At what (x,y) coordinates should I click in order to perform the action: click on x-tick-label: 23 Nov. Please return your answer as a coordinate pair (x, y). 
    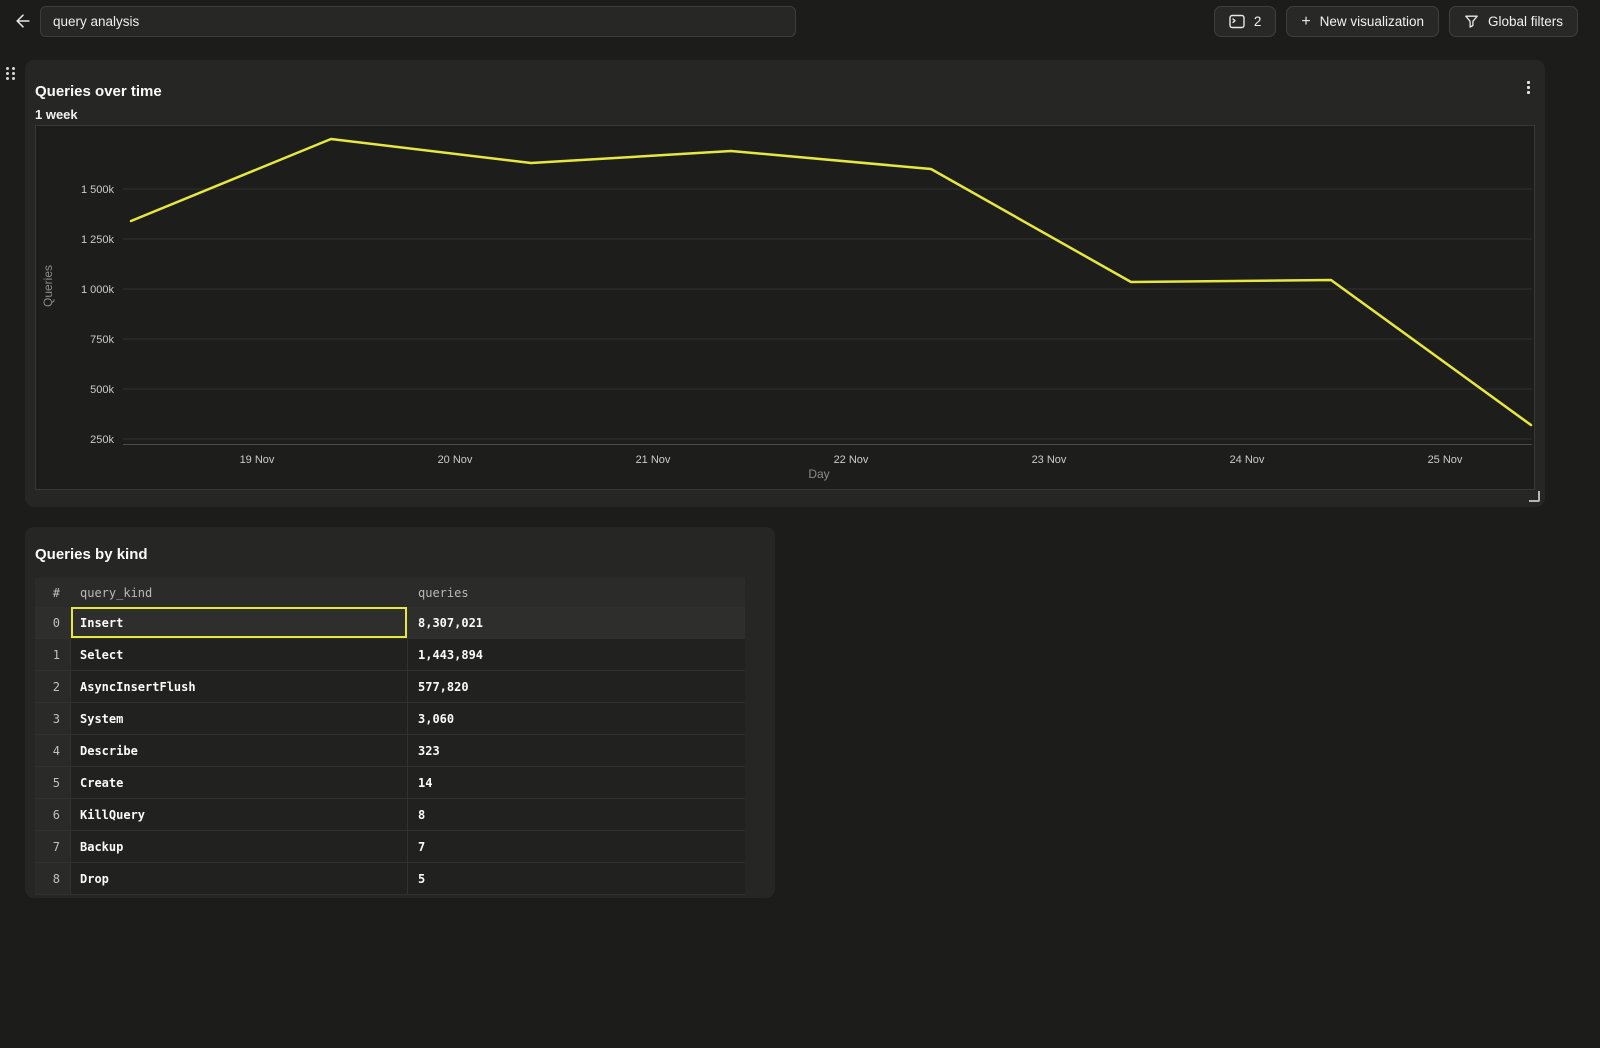
    Looking at the image, I should click on (1049, 460).